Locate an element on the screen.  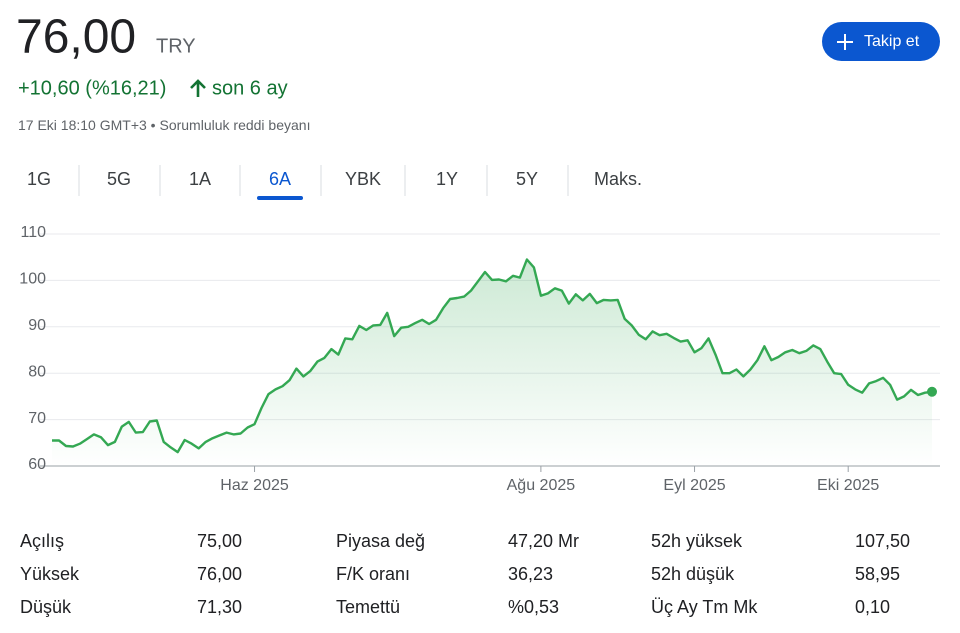
selected-underline is located at coordinates (280, 198).